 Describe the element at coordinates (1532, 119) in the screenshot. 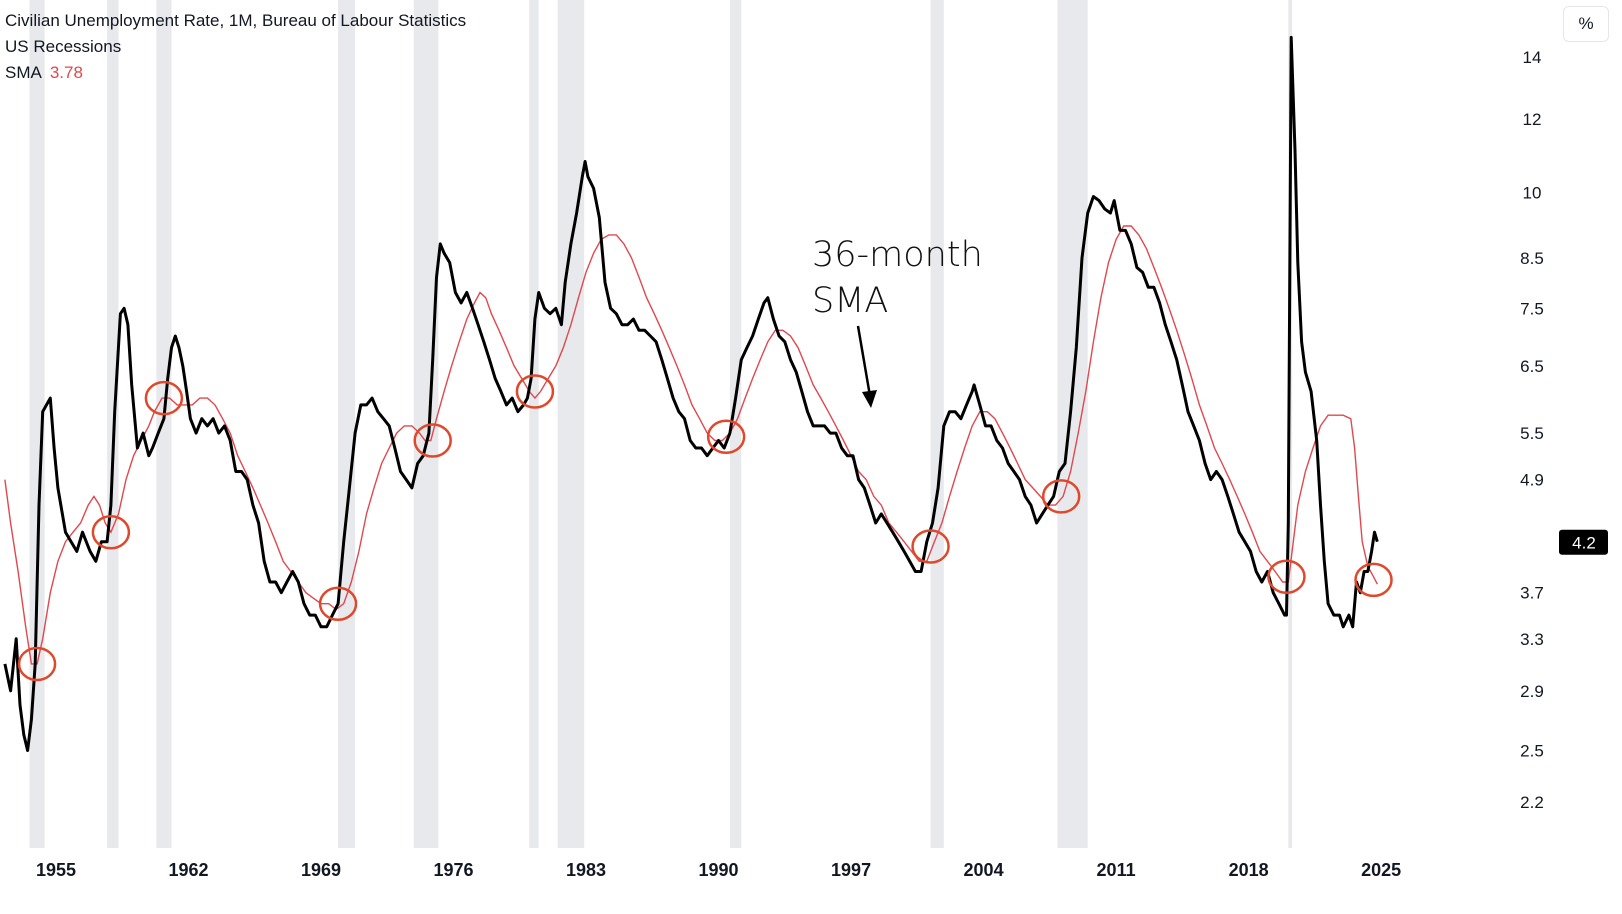

I see `y-tick-label: 12` at that location.